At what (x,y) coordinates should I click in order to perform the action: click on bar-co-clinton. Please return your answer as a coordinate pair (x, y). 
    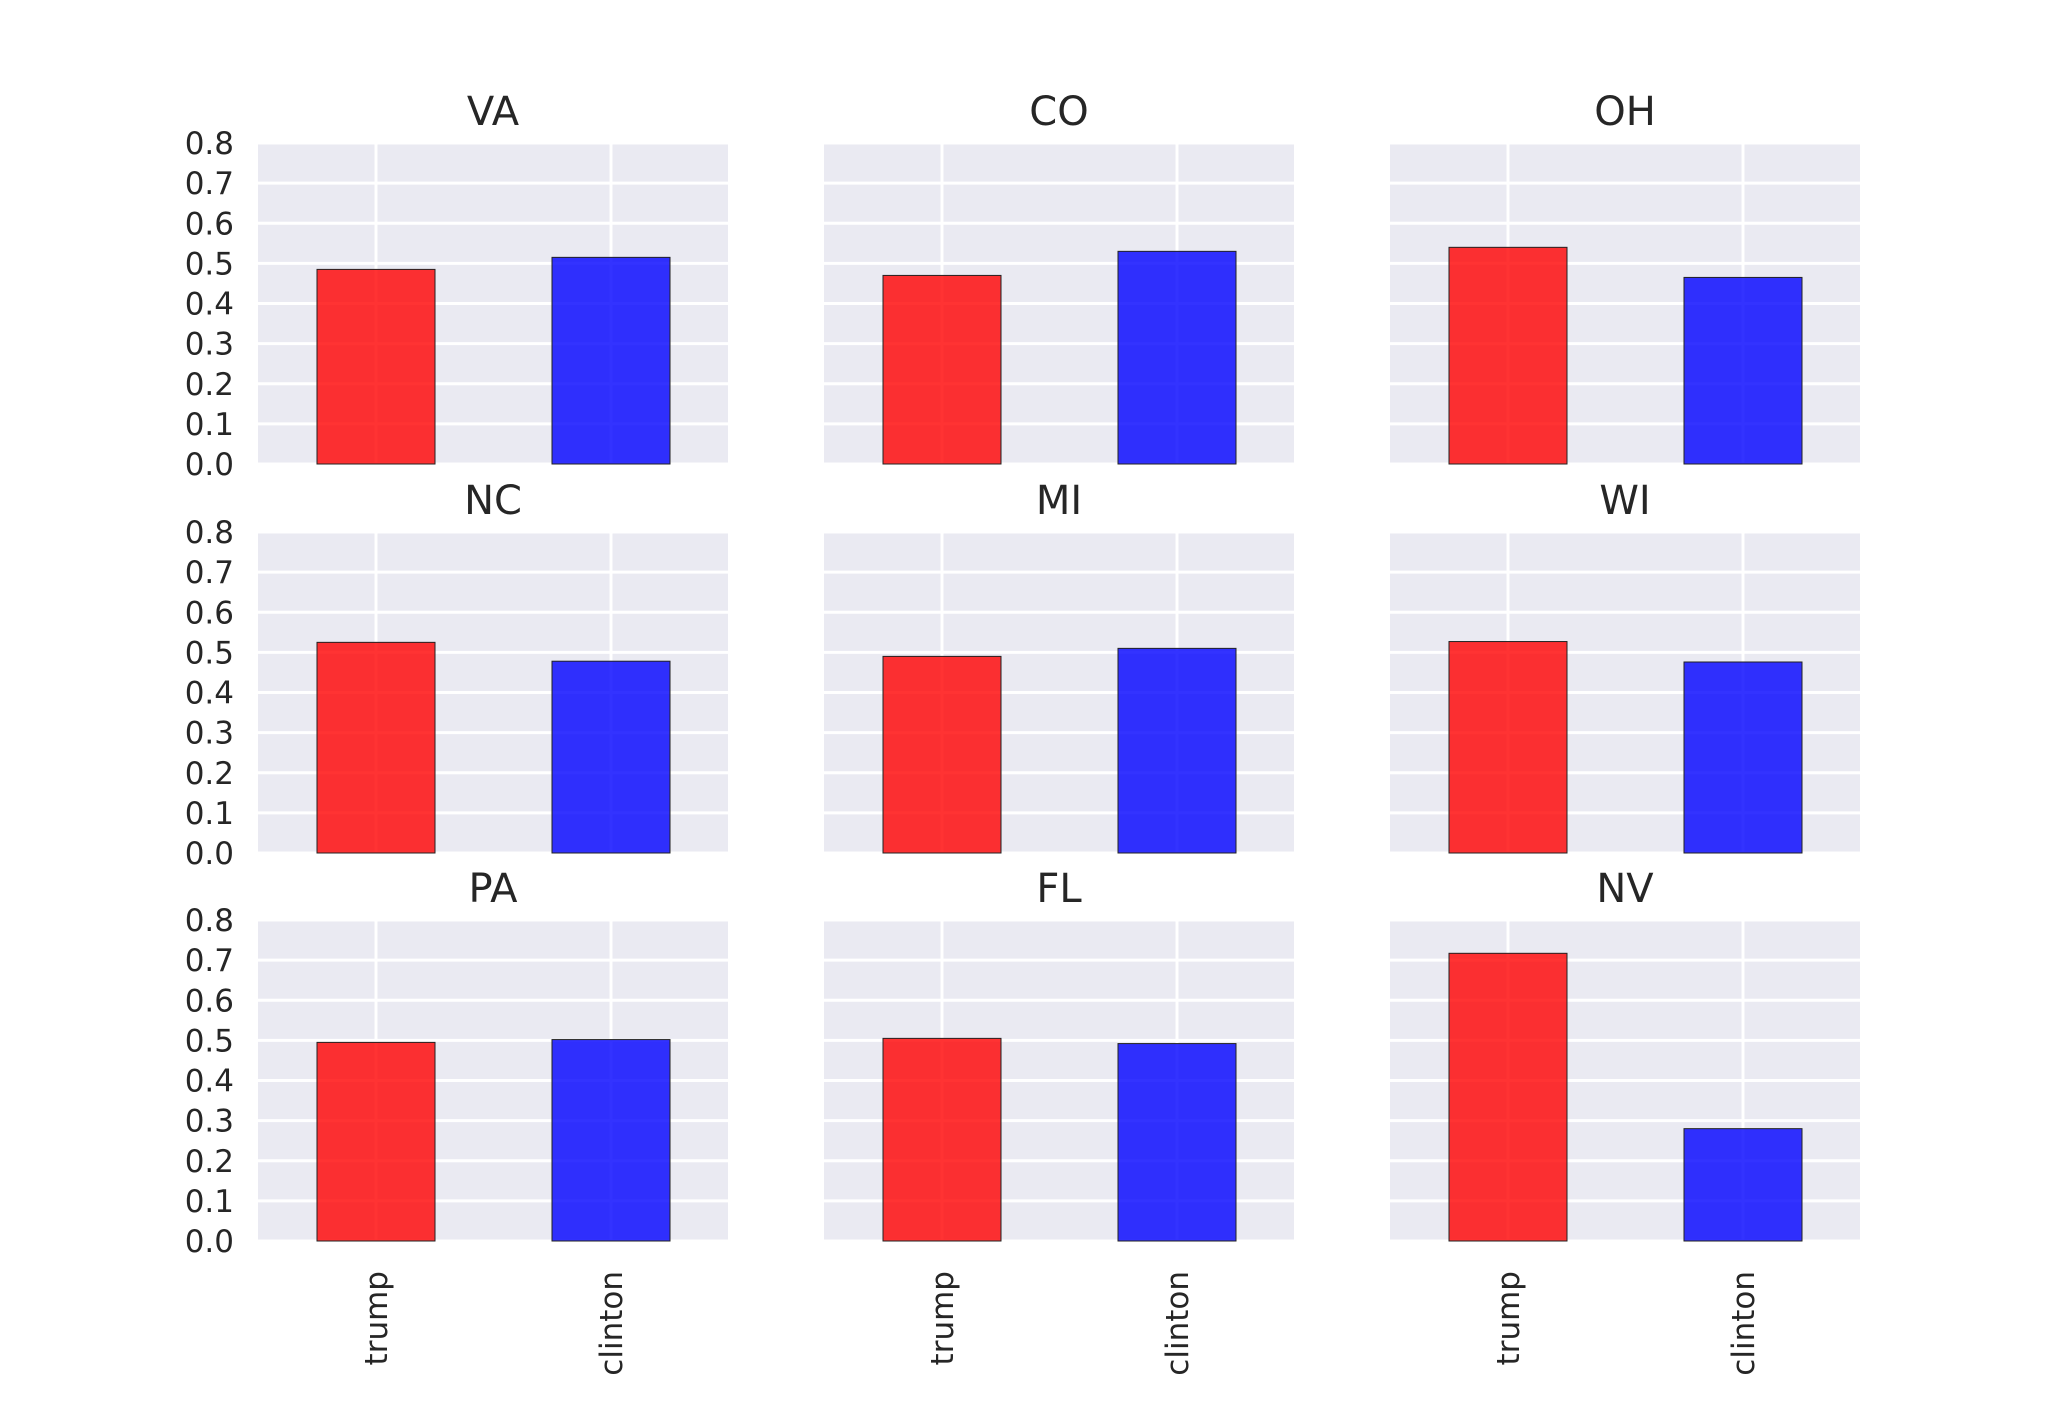
    Looking at the image, I should click on (1177, 357).